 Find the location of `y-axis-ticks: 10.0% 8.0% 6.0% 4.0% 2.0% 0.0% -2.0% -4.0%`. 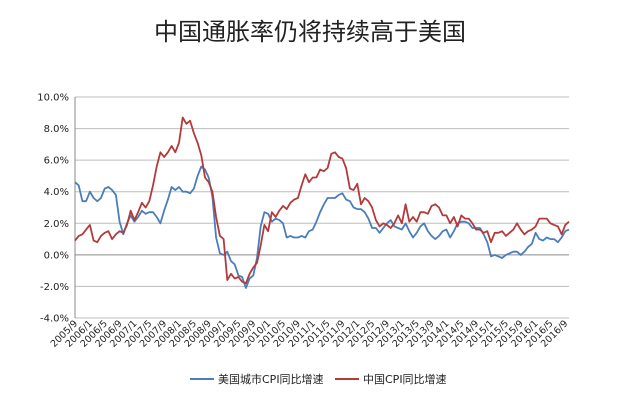

y-axis-ticks: 10.0% 8.0% 6.0% 4.0% 2.0% 0.0% -2.0% -4.0% is located at coordinates (53, 209).